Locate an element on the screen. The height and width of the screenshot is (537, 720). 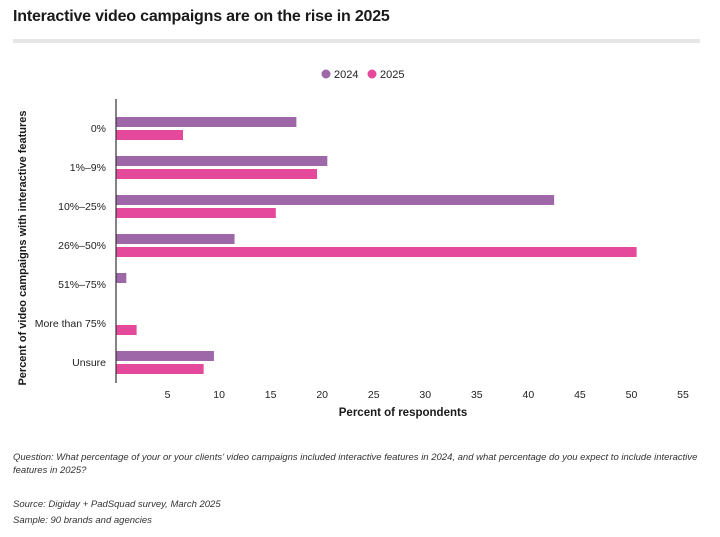
sample-note: Sample: 90 brands and agencies is located at coordinates (82, 520).